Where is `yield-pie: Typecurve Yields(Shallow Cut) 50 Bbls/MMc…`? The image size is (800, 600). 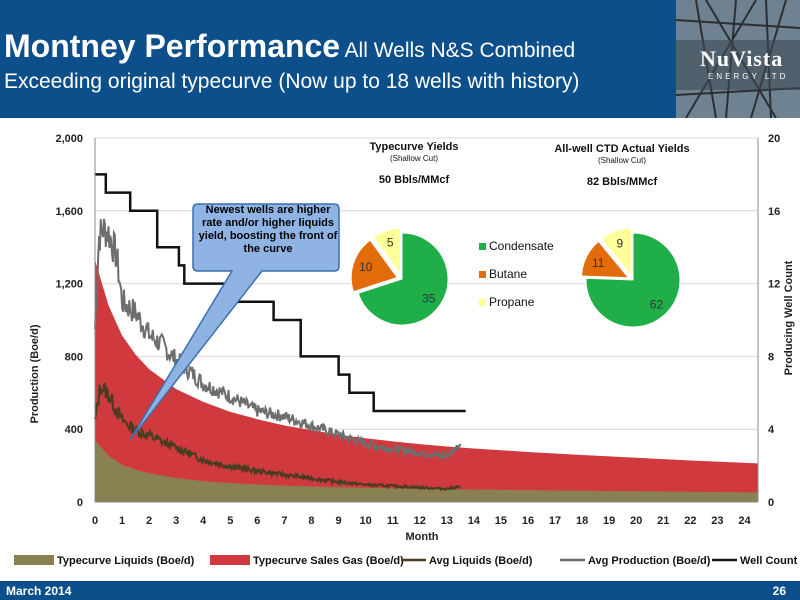
yield-pie: Typecurve Yields(Shallow Cut) 50 Bbls/MMc… is located at coordinates (404, 233).